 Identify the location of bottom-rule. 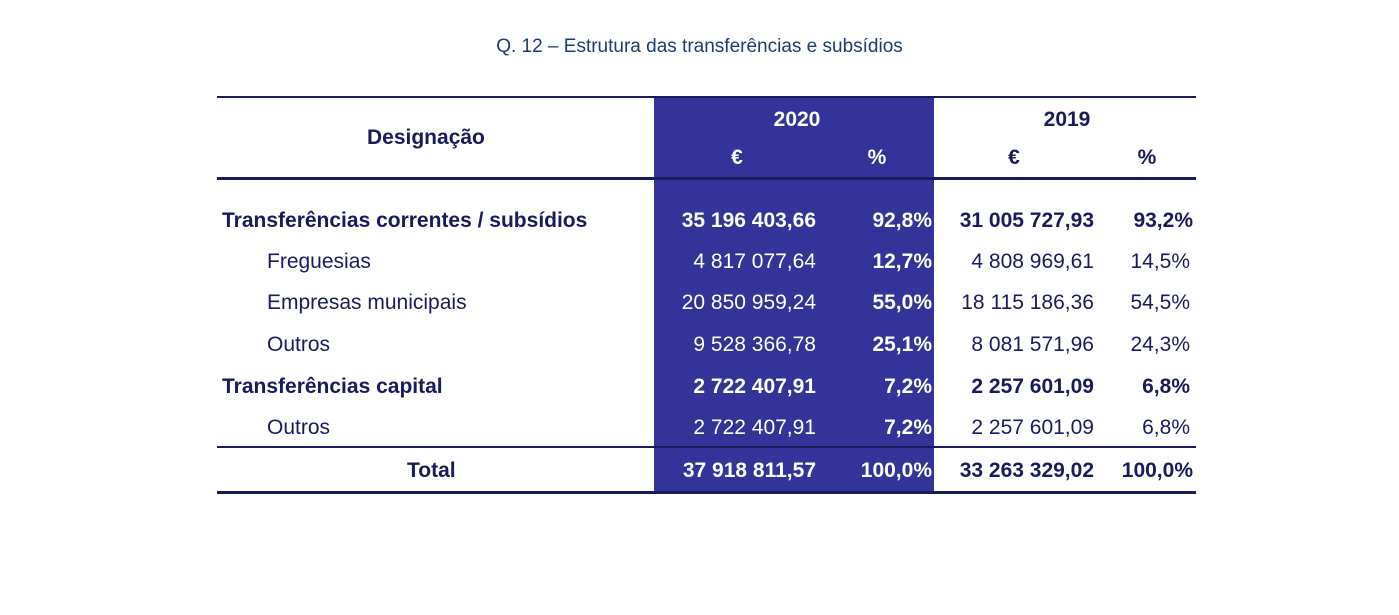
(706, 492).